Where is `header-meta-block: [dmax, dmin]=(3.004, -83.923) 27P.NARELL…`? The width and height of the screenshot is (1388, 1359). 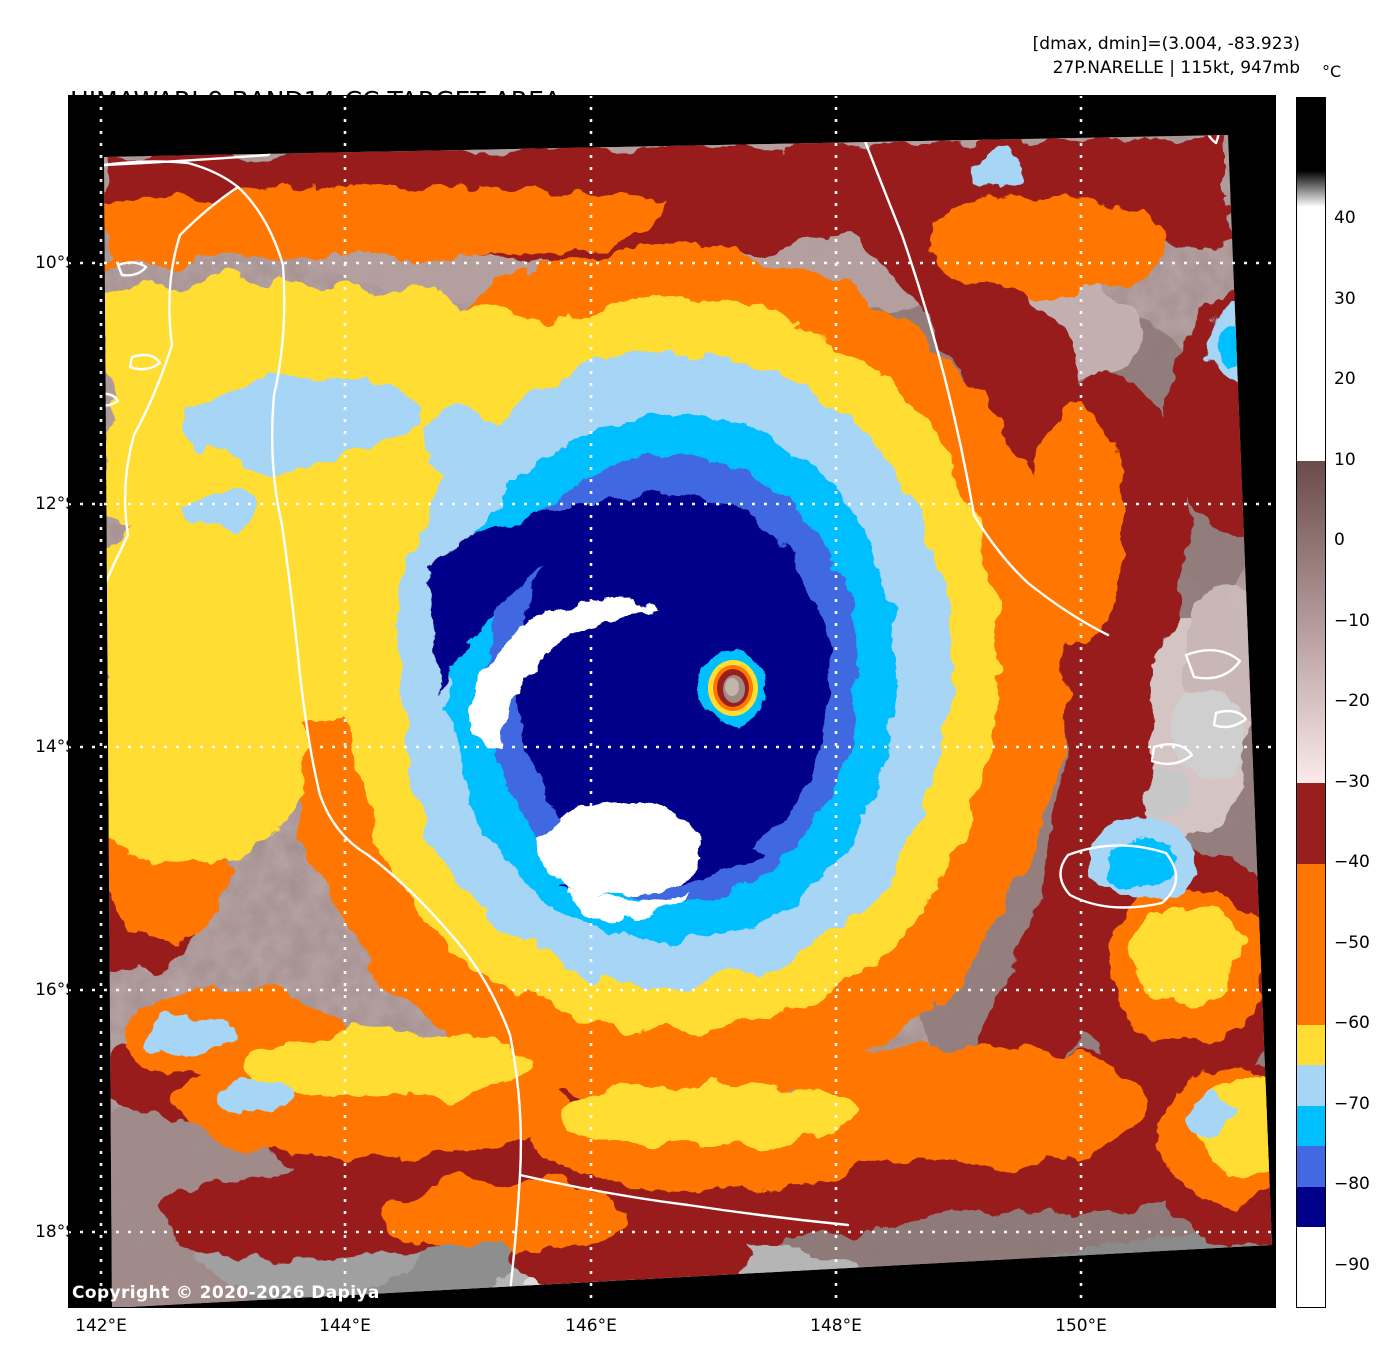
header-meta-block: [dmax, dmin]=(3.004, -83.923) 27P.NARELL… is located at coordinates (1166, 56).